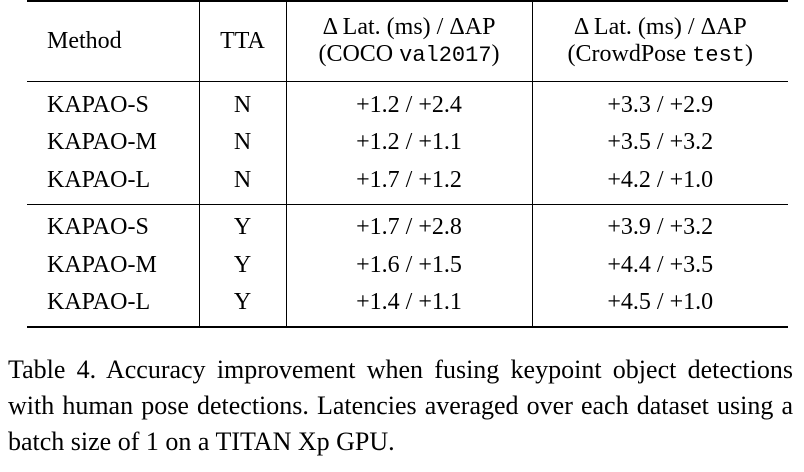  What do you see at coordinates (718, 56) in the screenshot?
I see `header-crowdpose-split: test` at bounding box center [718, 56].